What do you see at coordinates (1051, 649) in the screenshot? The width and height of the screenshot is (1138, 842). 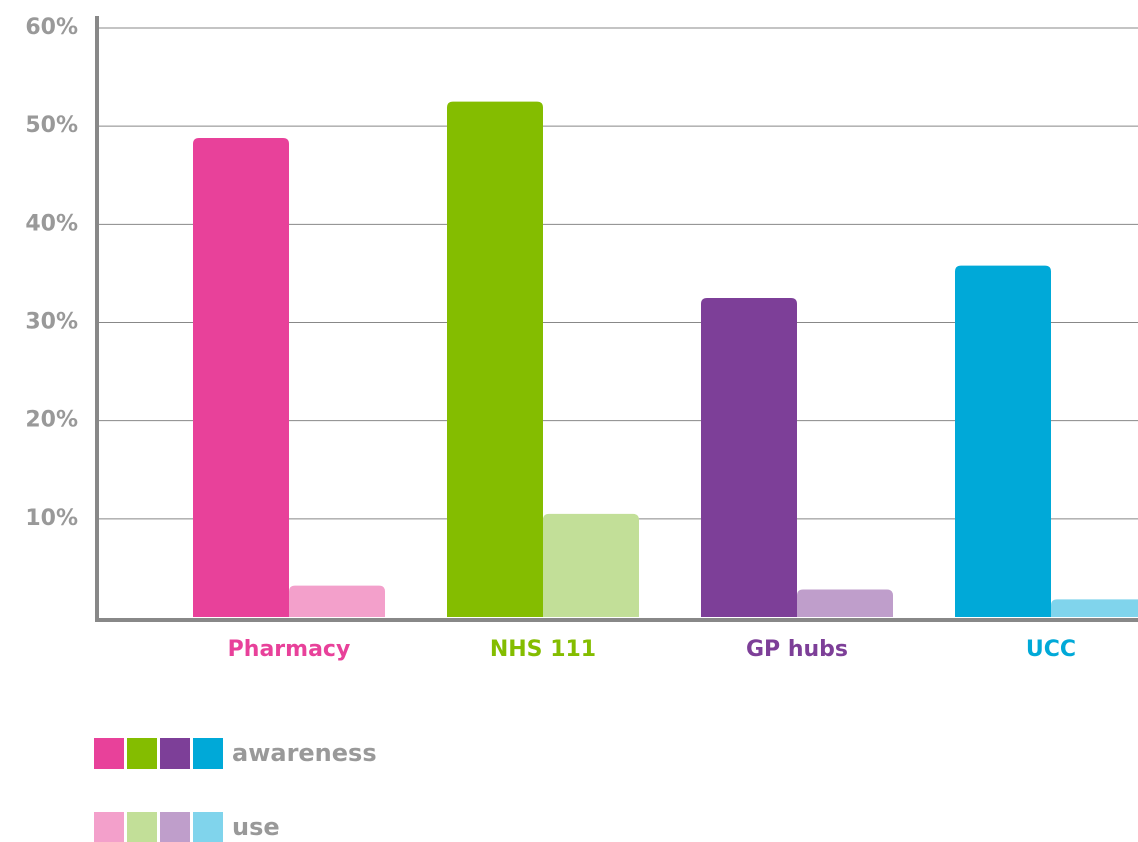 I see `x-tick-label: UCC` at bounding box center [1051, 649].